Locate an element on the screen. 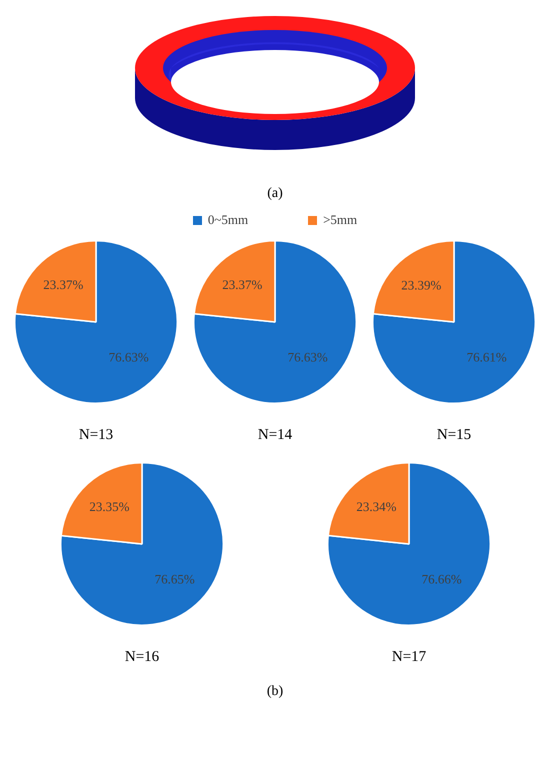 The image size is (550, 767). data-label: 23.34% is located at coordinates (376, 506).